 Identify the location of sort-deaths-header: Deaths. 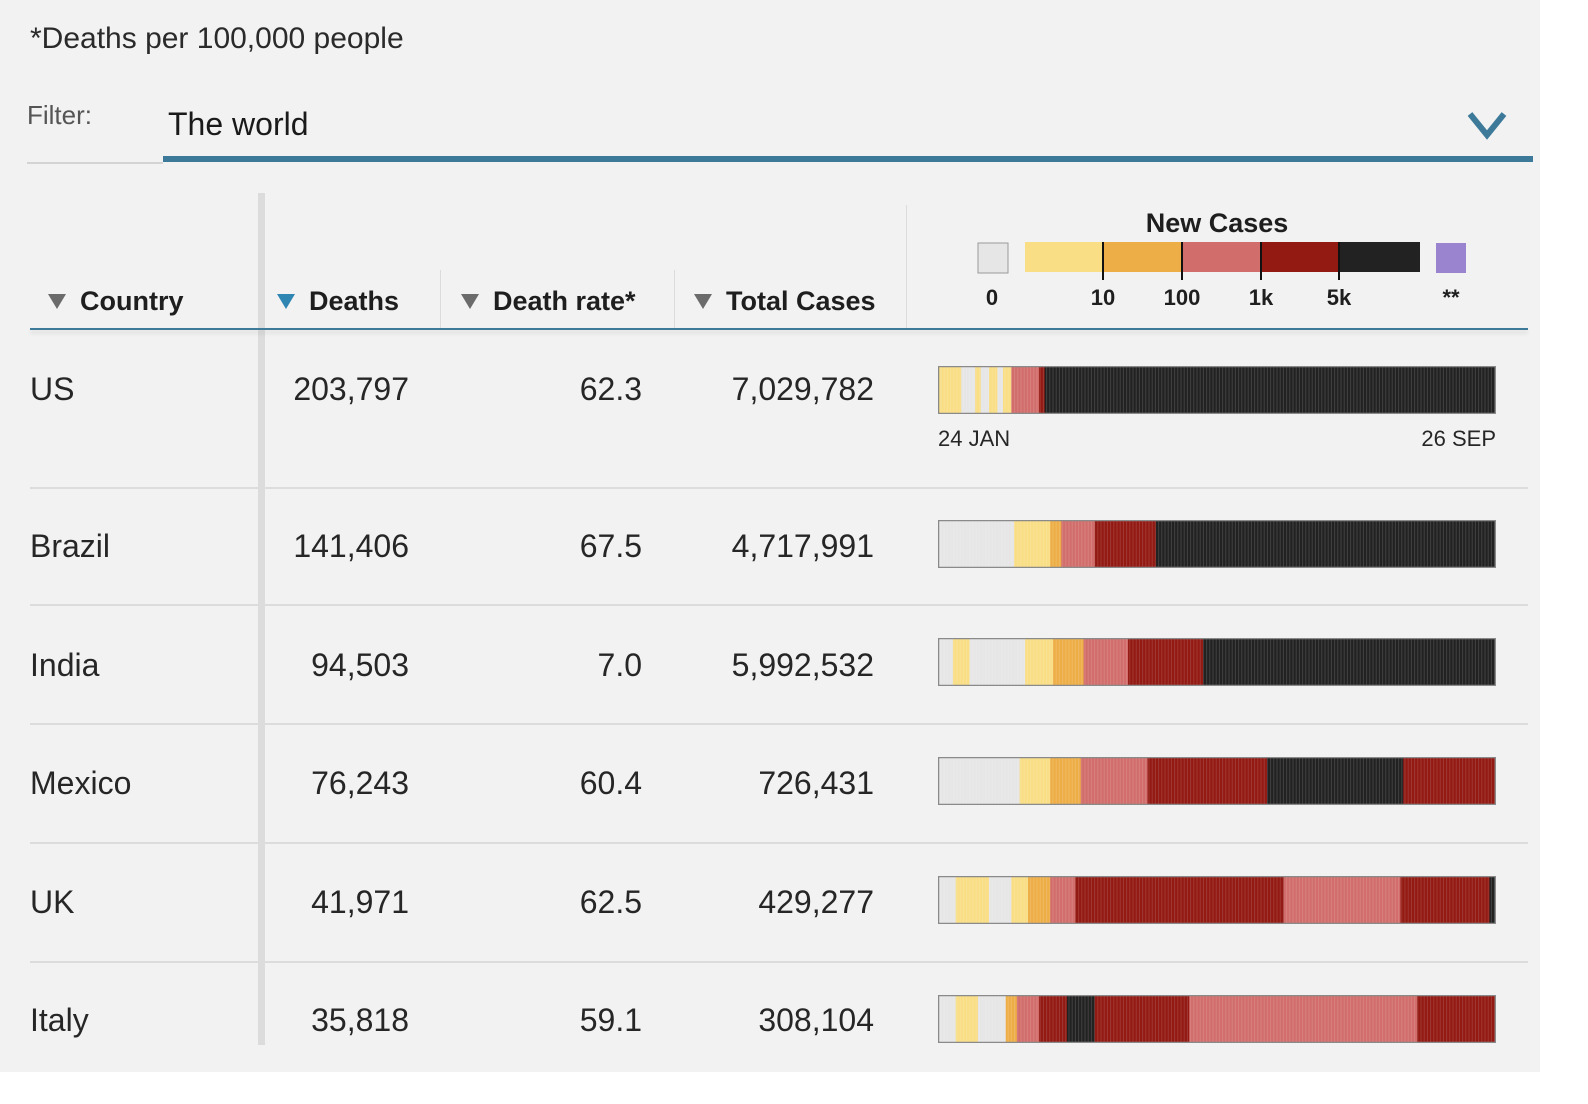
(338, 301).